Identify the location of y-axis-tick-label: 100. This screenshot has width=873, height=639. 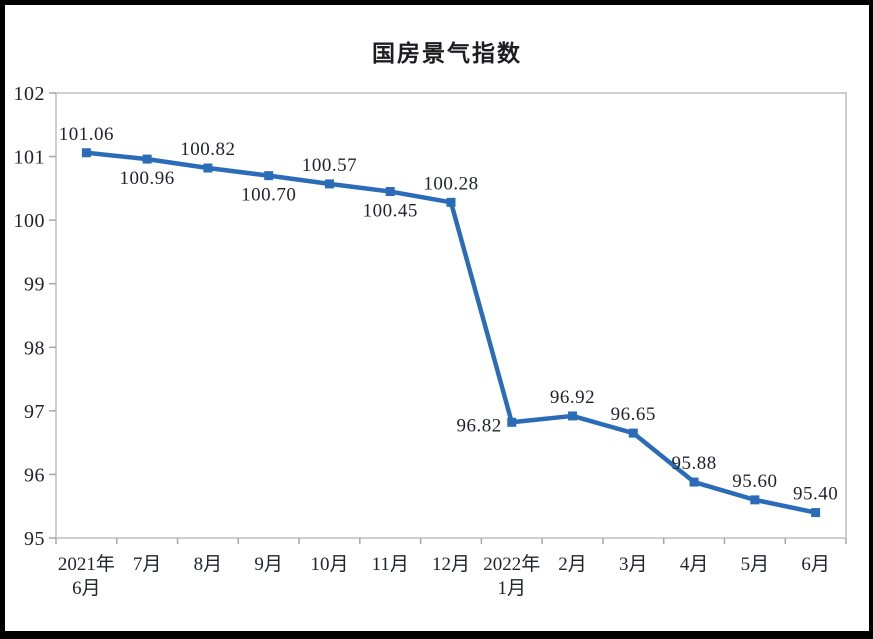
(30, 221).